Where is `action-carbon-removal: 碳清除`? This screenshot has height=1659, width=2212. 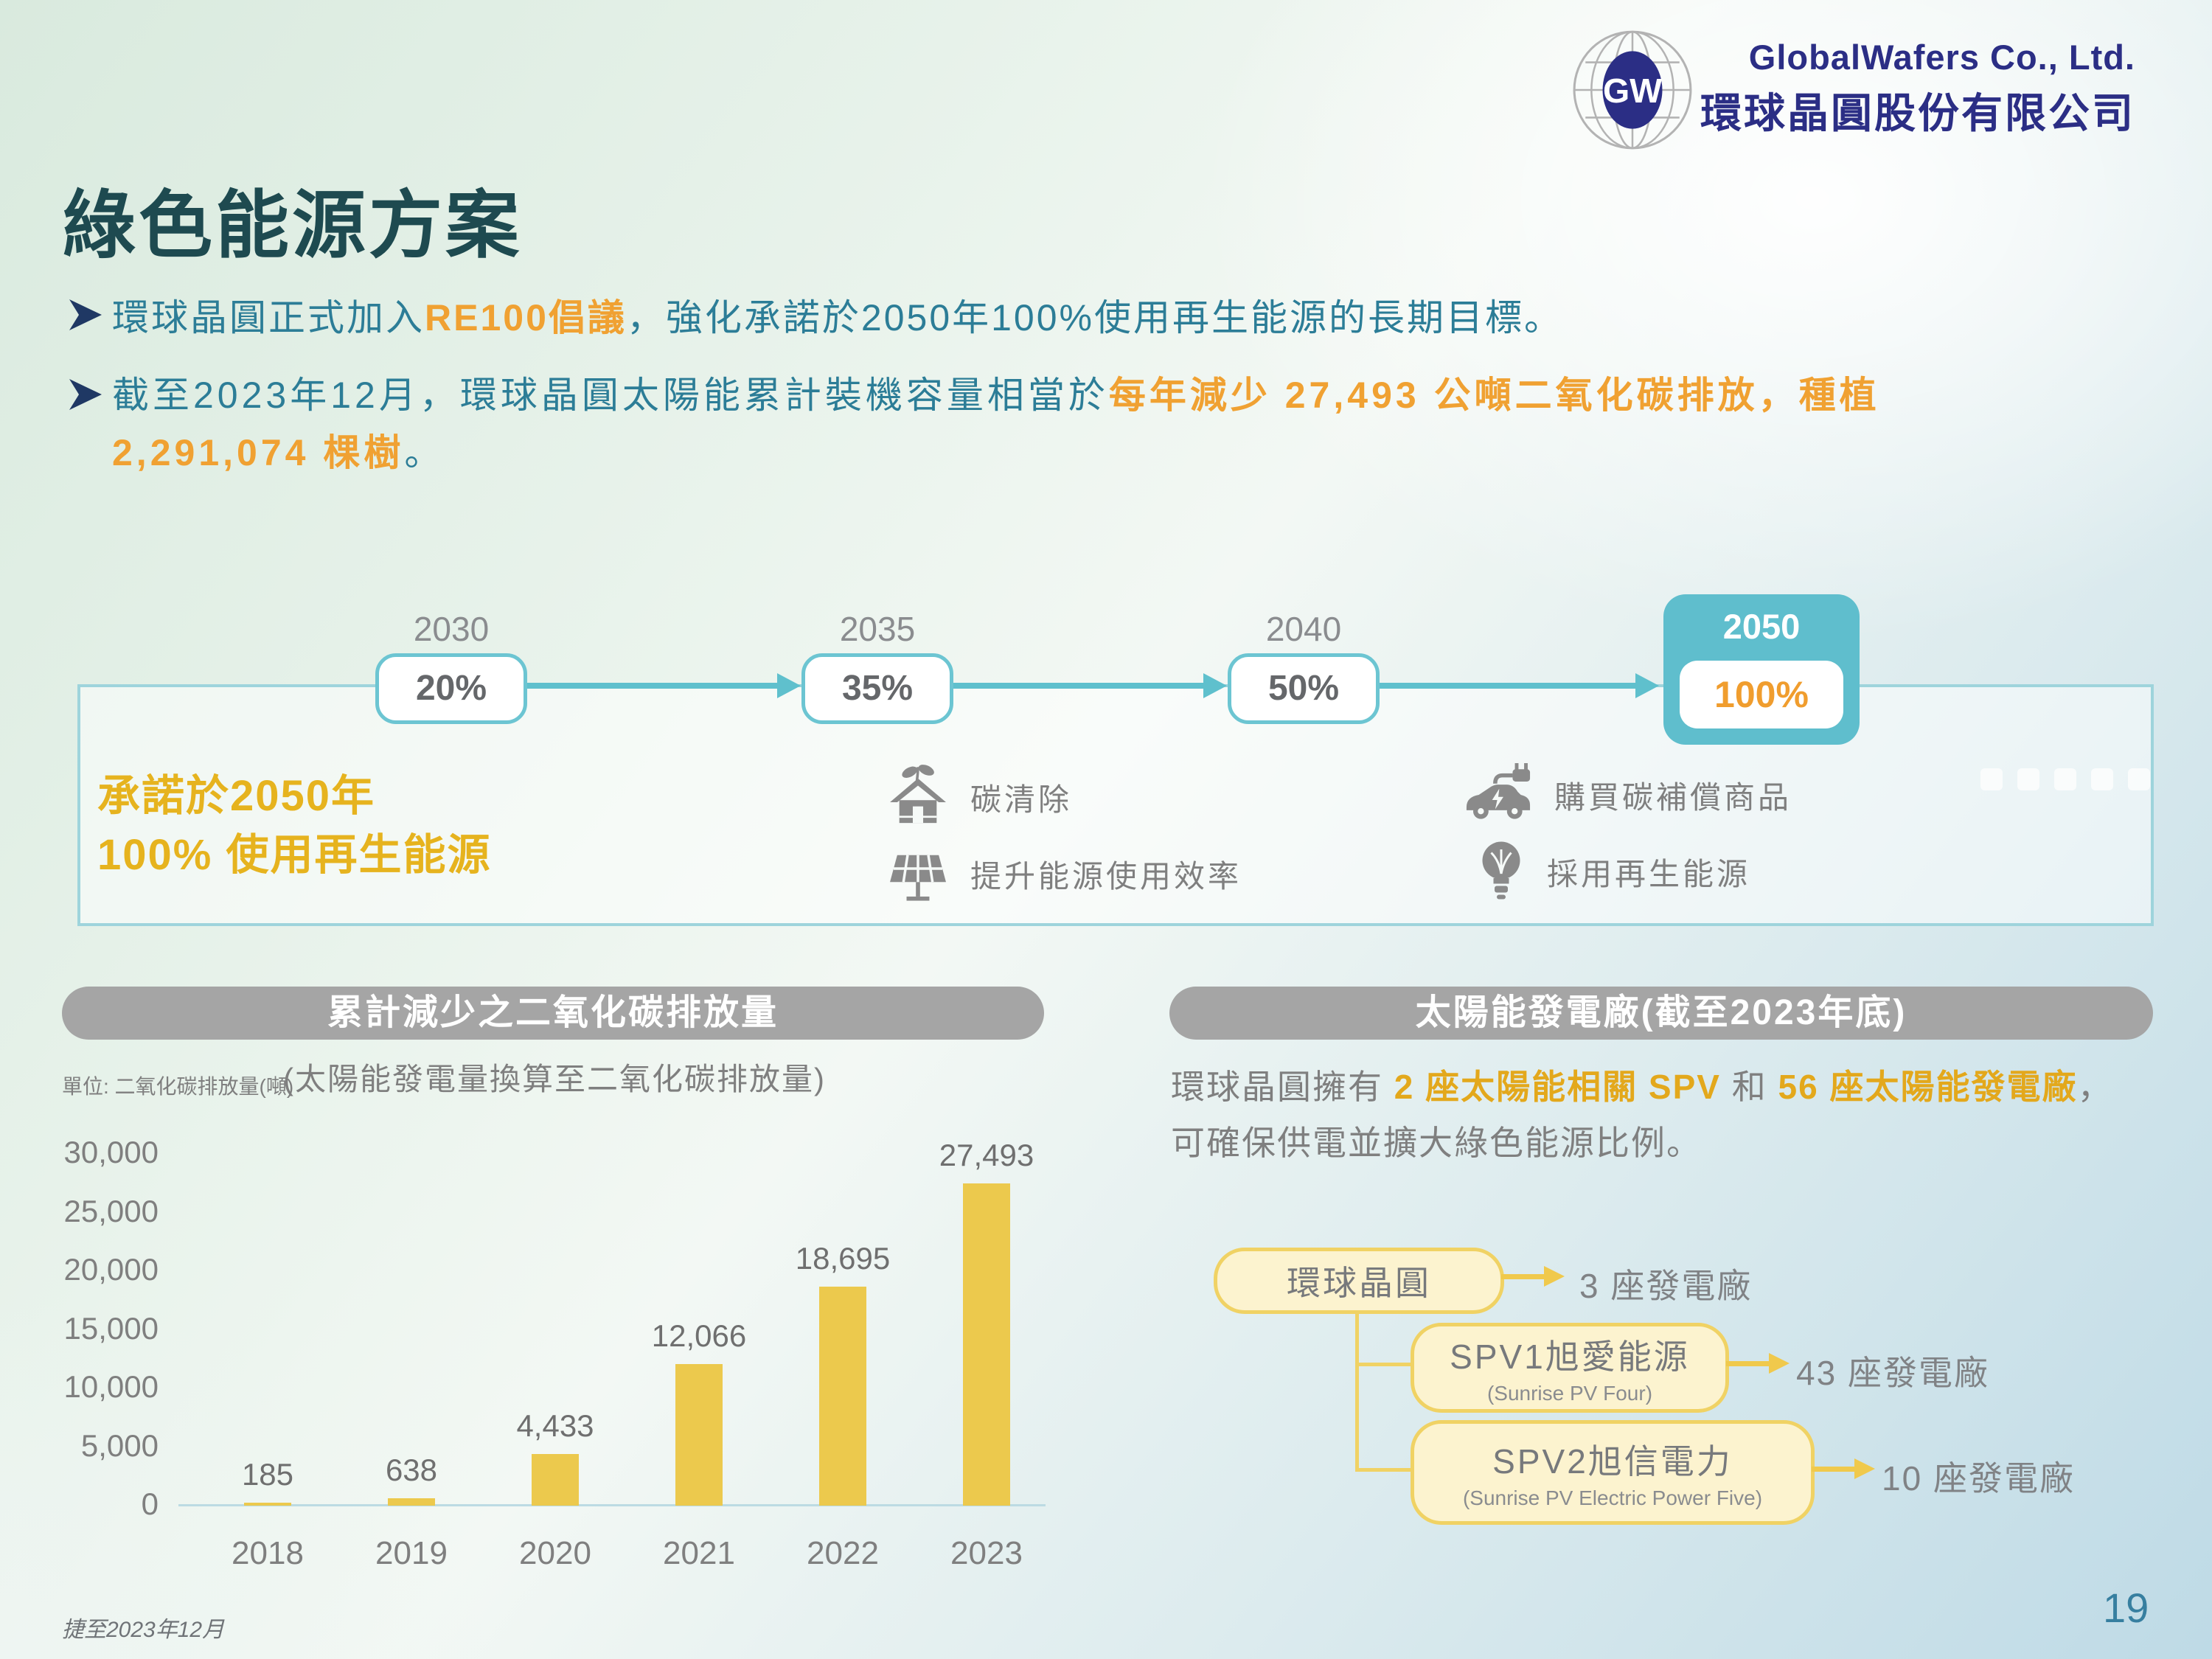
action-carbon-removal: 碳清除 is located at coordinates (978, 797).